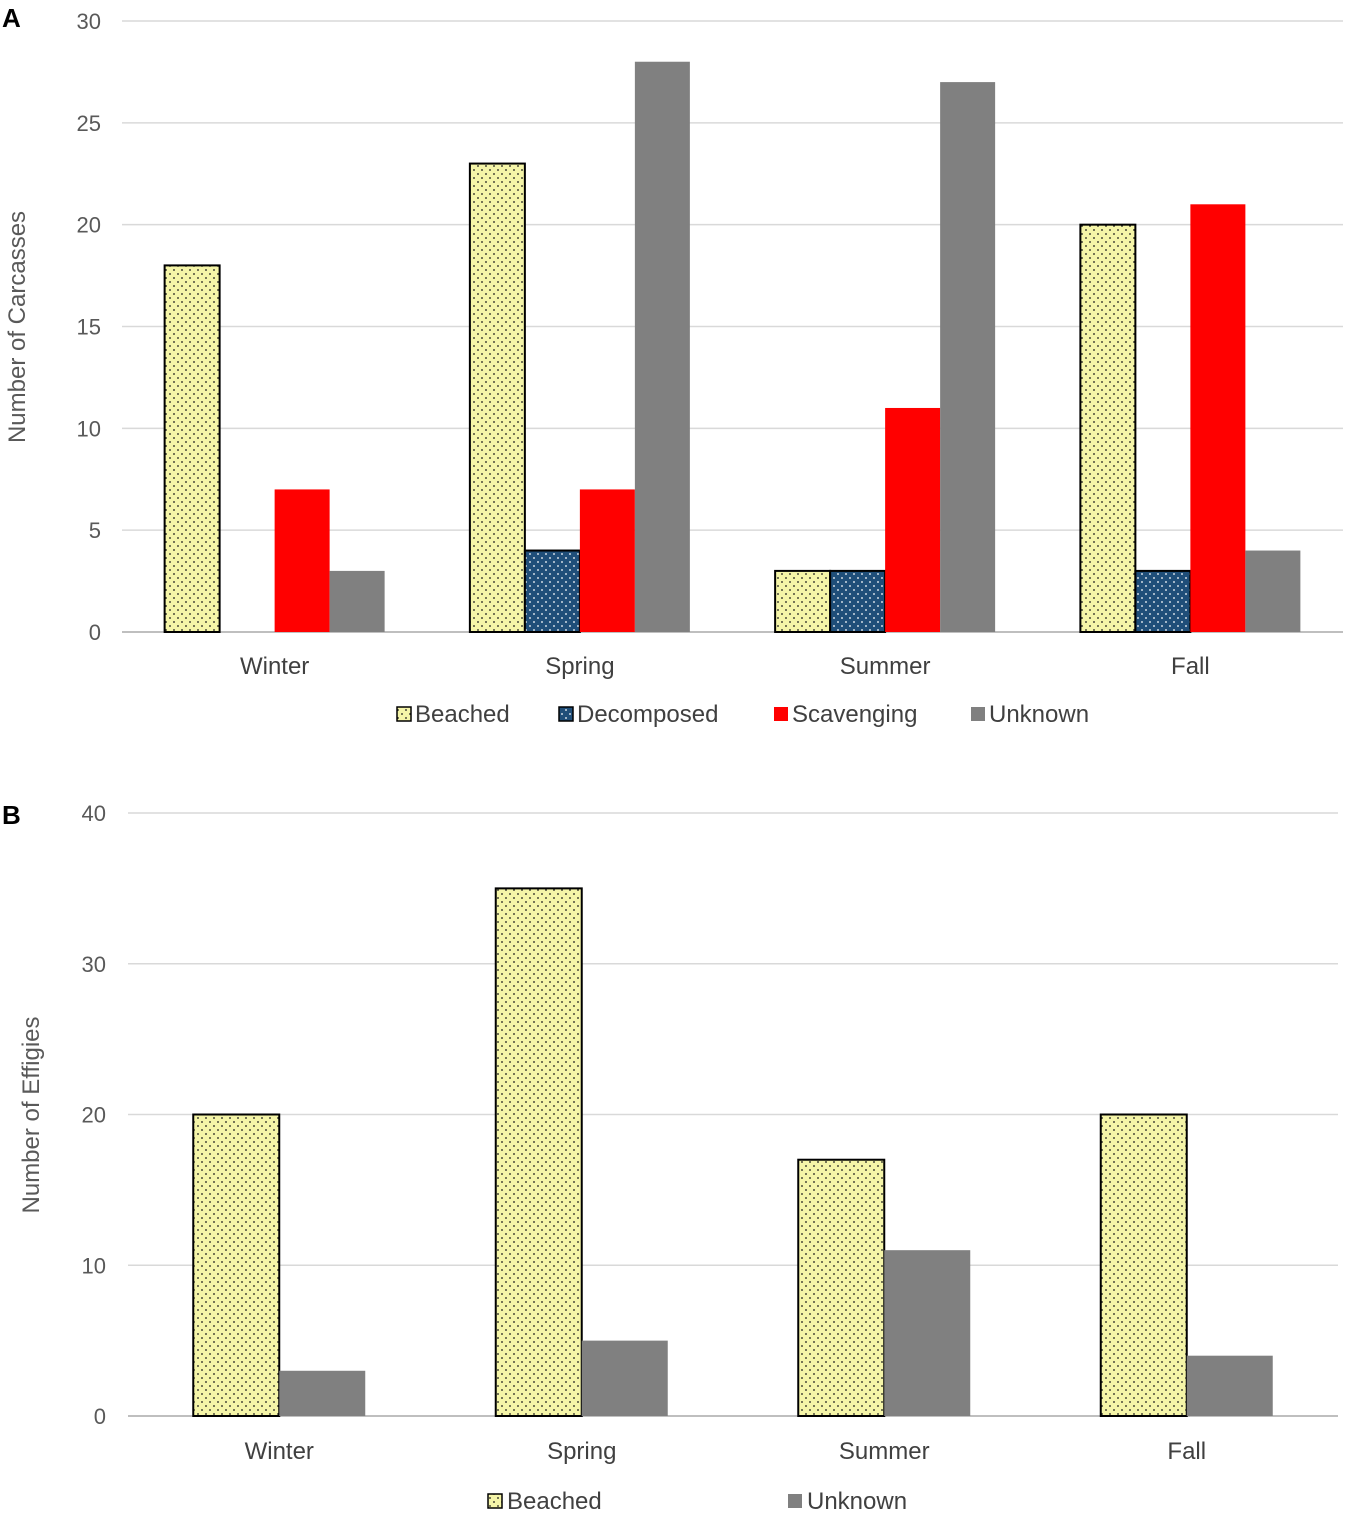  What do you see at coordinates (841, 1287) in the screenshot?
I see `panel-b-bar-beached-summer` at bounding box center [841, 1287].